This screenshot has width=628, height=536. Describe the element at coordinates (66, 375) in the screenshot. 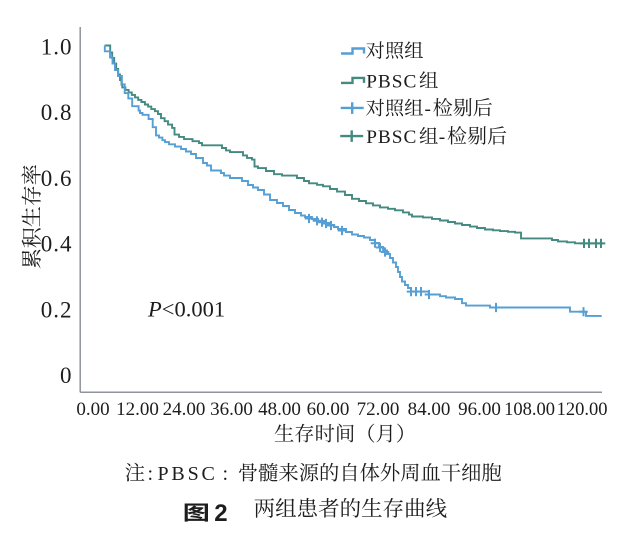

I see `svg-text: 0` at that location.